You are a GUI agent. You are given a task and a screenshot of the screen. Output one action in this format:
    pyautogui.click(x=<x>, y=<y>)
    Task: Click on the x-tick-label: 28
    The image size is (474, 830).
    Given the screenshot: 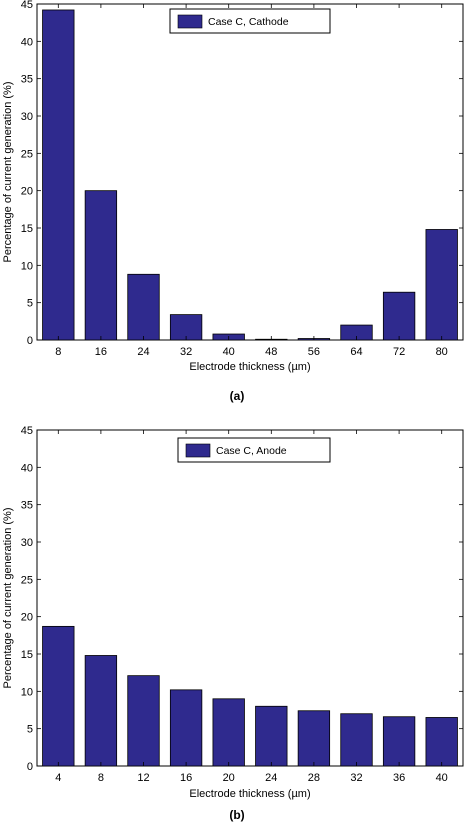 What is the action you would take?
    pyautogui.click(x=314, y=778)
    